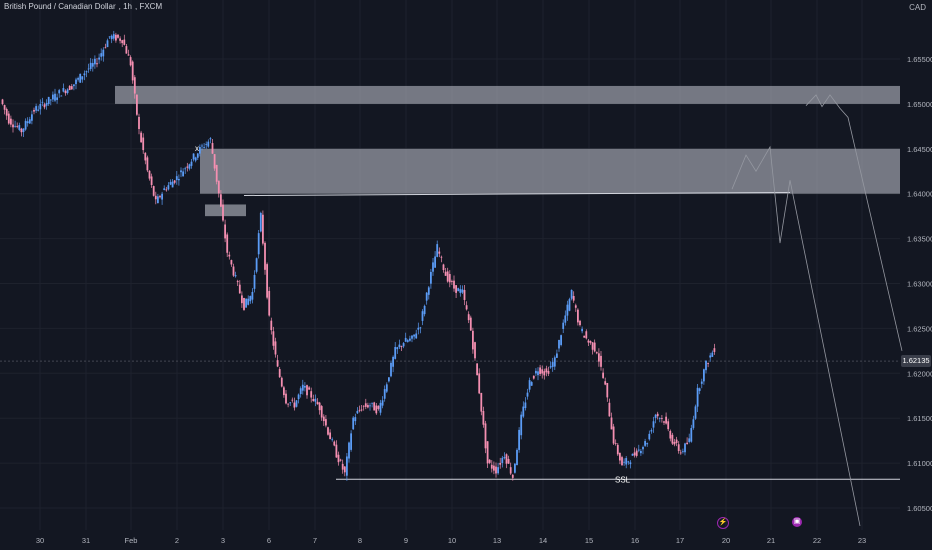  What do you see at coordinates (497, 540) in the screenshot?
I see `time-axis-label: 13` at bounding box center [497, 540].